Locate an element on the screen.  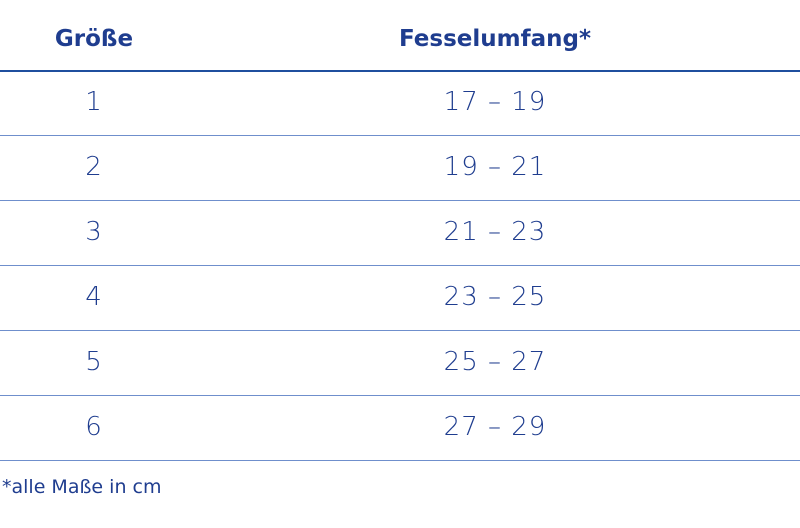
size-cell: 4 is located at coordinates (94, 297).